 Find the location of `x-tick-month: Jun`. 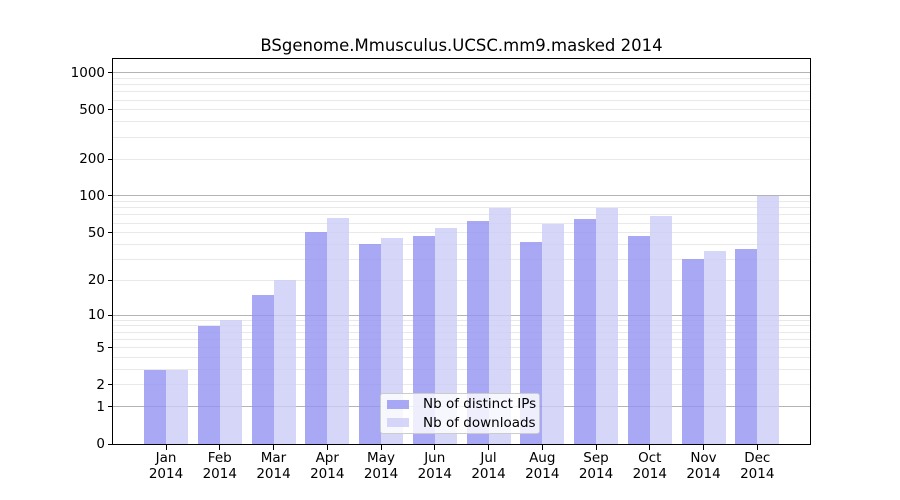

x-tick-month: Jun is located at coordinates (435, 458).